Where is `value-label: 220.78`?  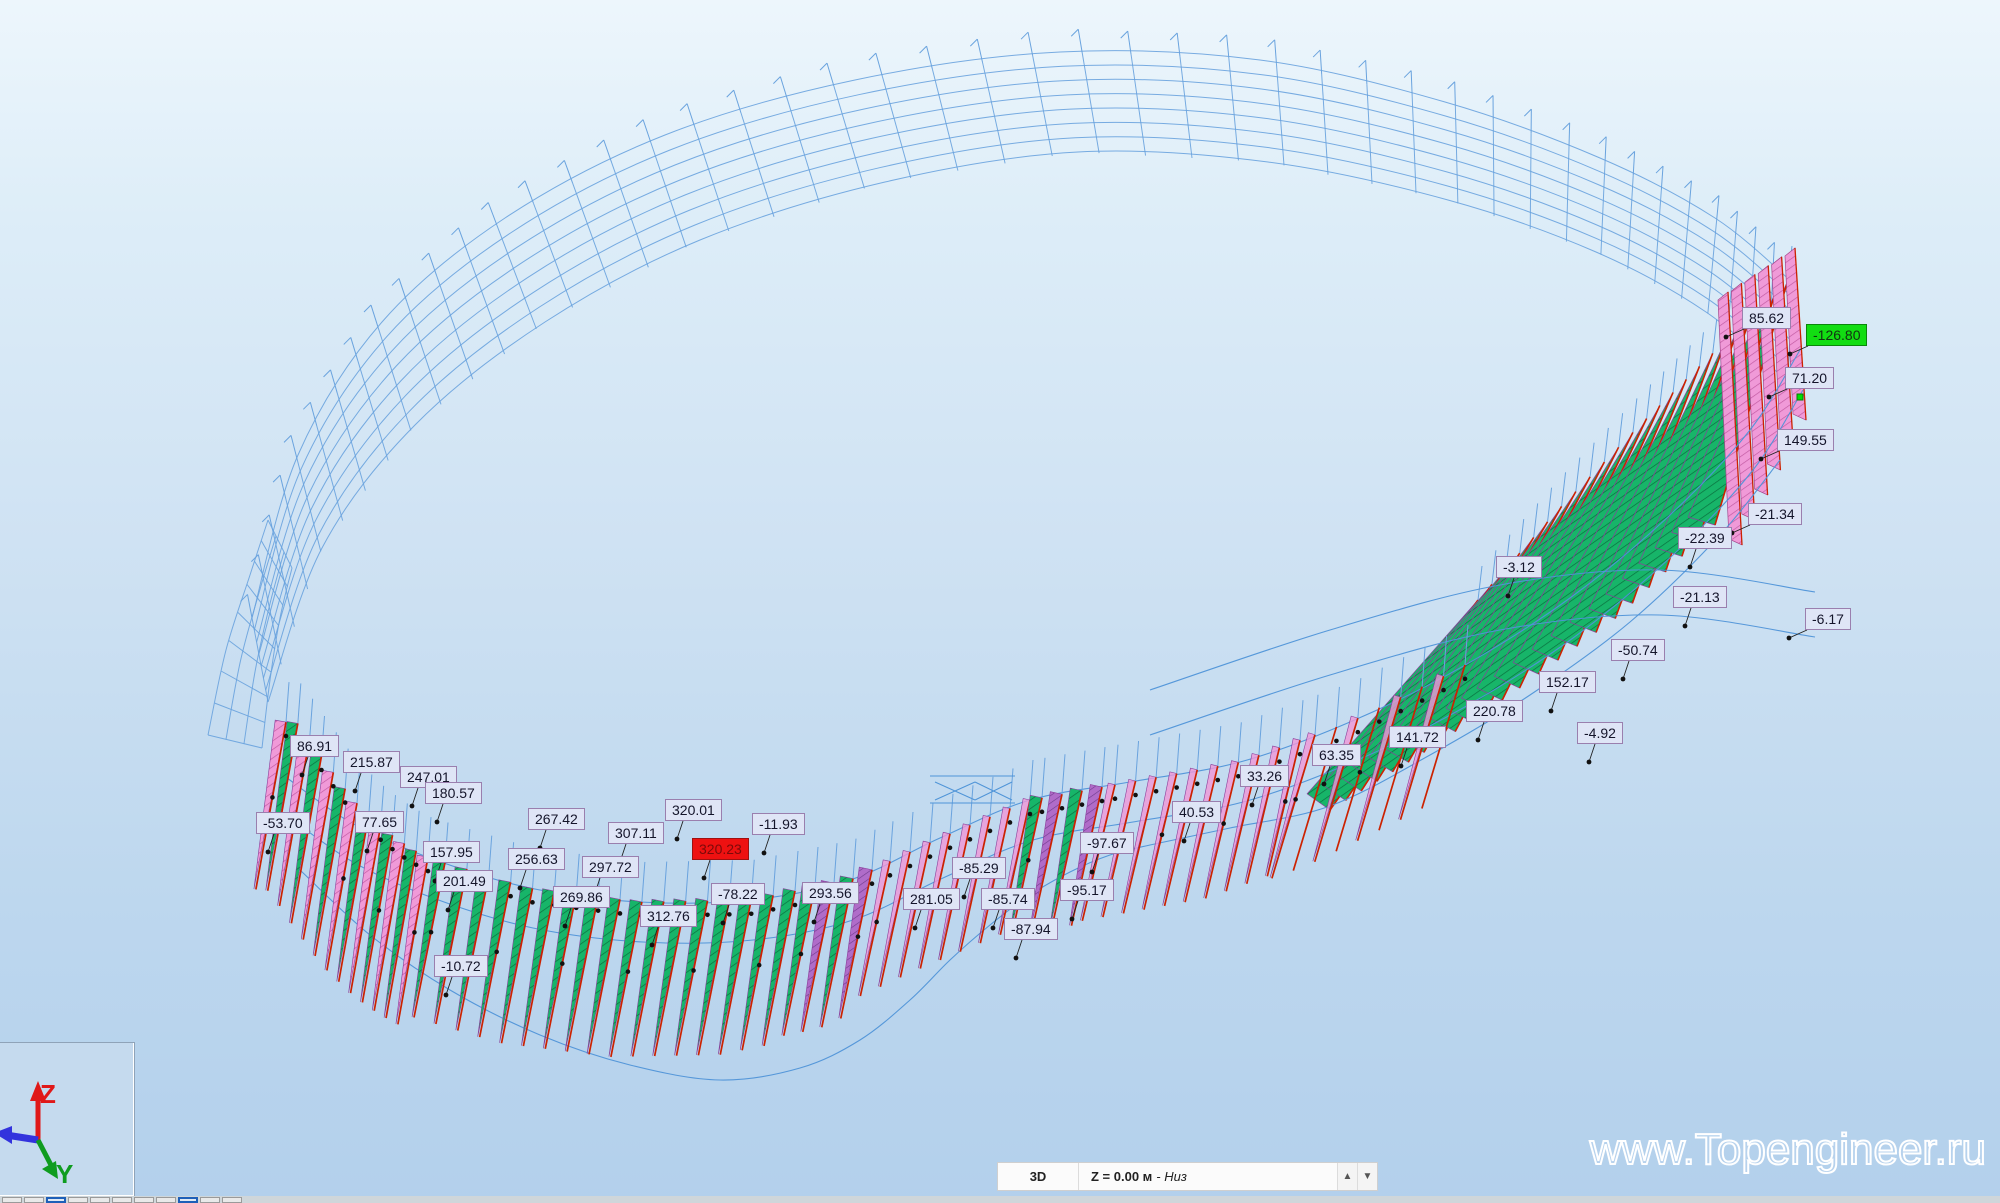 value-label: 220.78 is located at coordinates (1494, 711).